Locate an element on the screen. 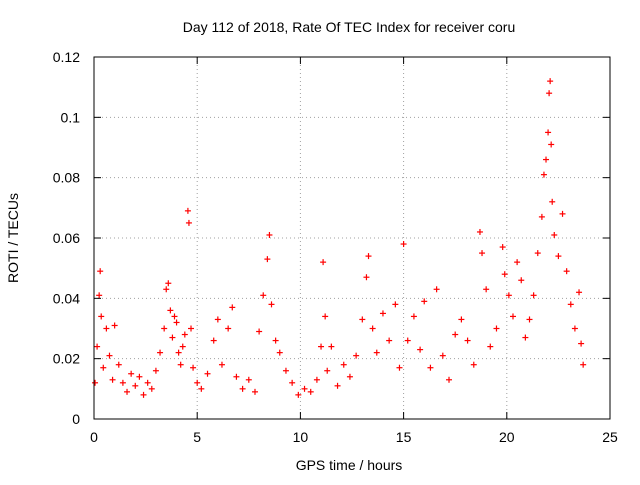  y-tick-label: 0.1 is located at coordinates (71, 117).